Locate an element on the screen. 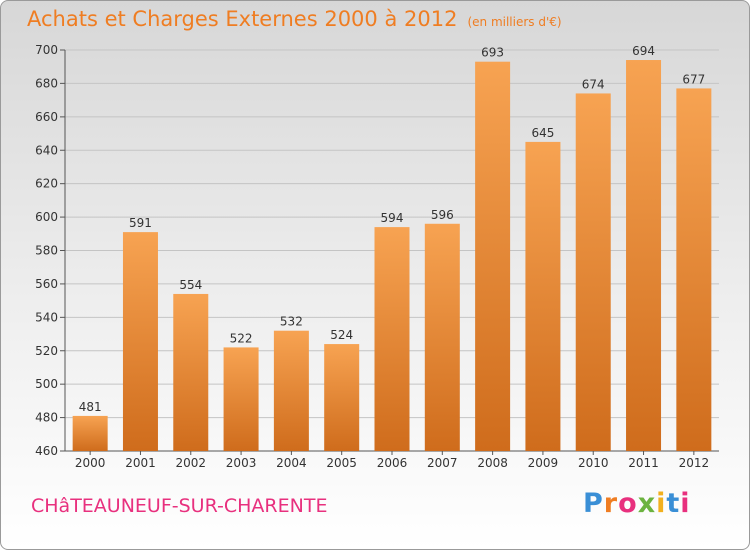  logo-letter: x is located at coordinates (647, 503).